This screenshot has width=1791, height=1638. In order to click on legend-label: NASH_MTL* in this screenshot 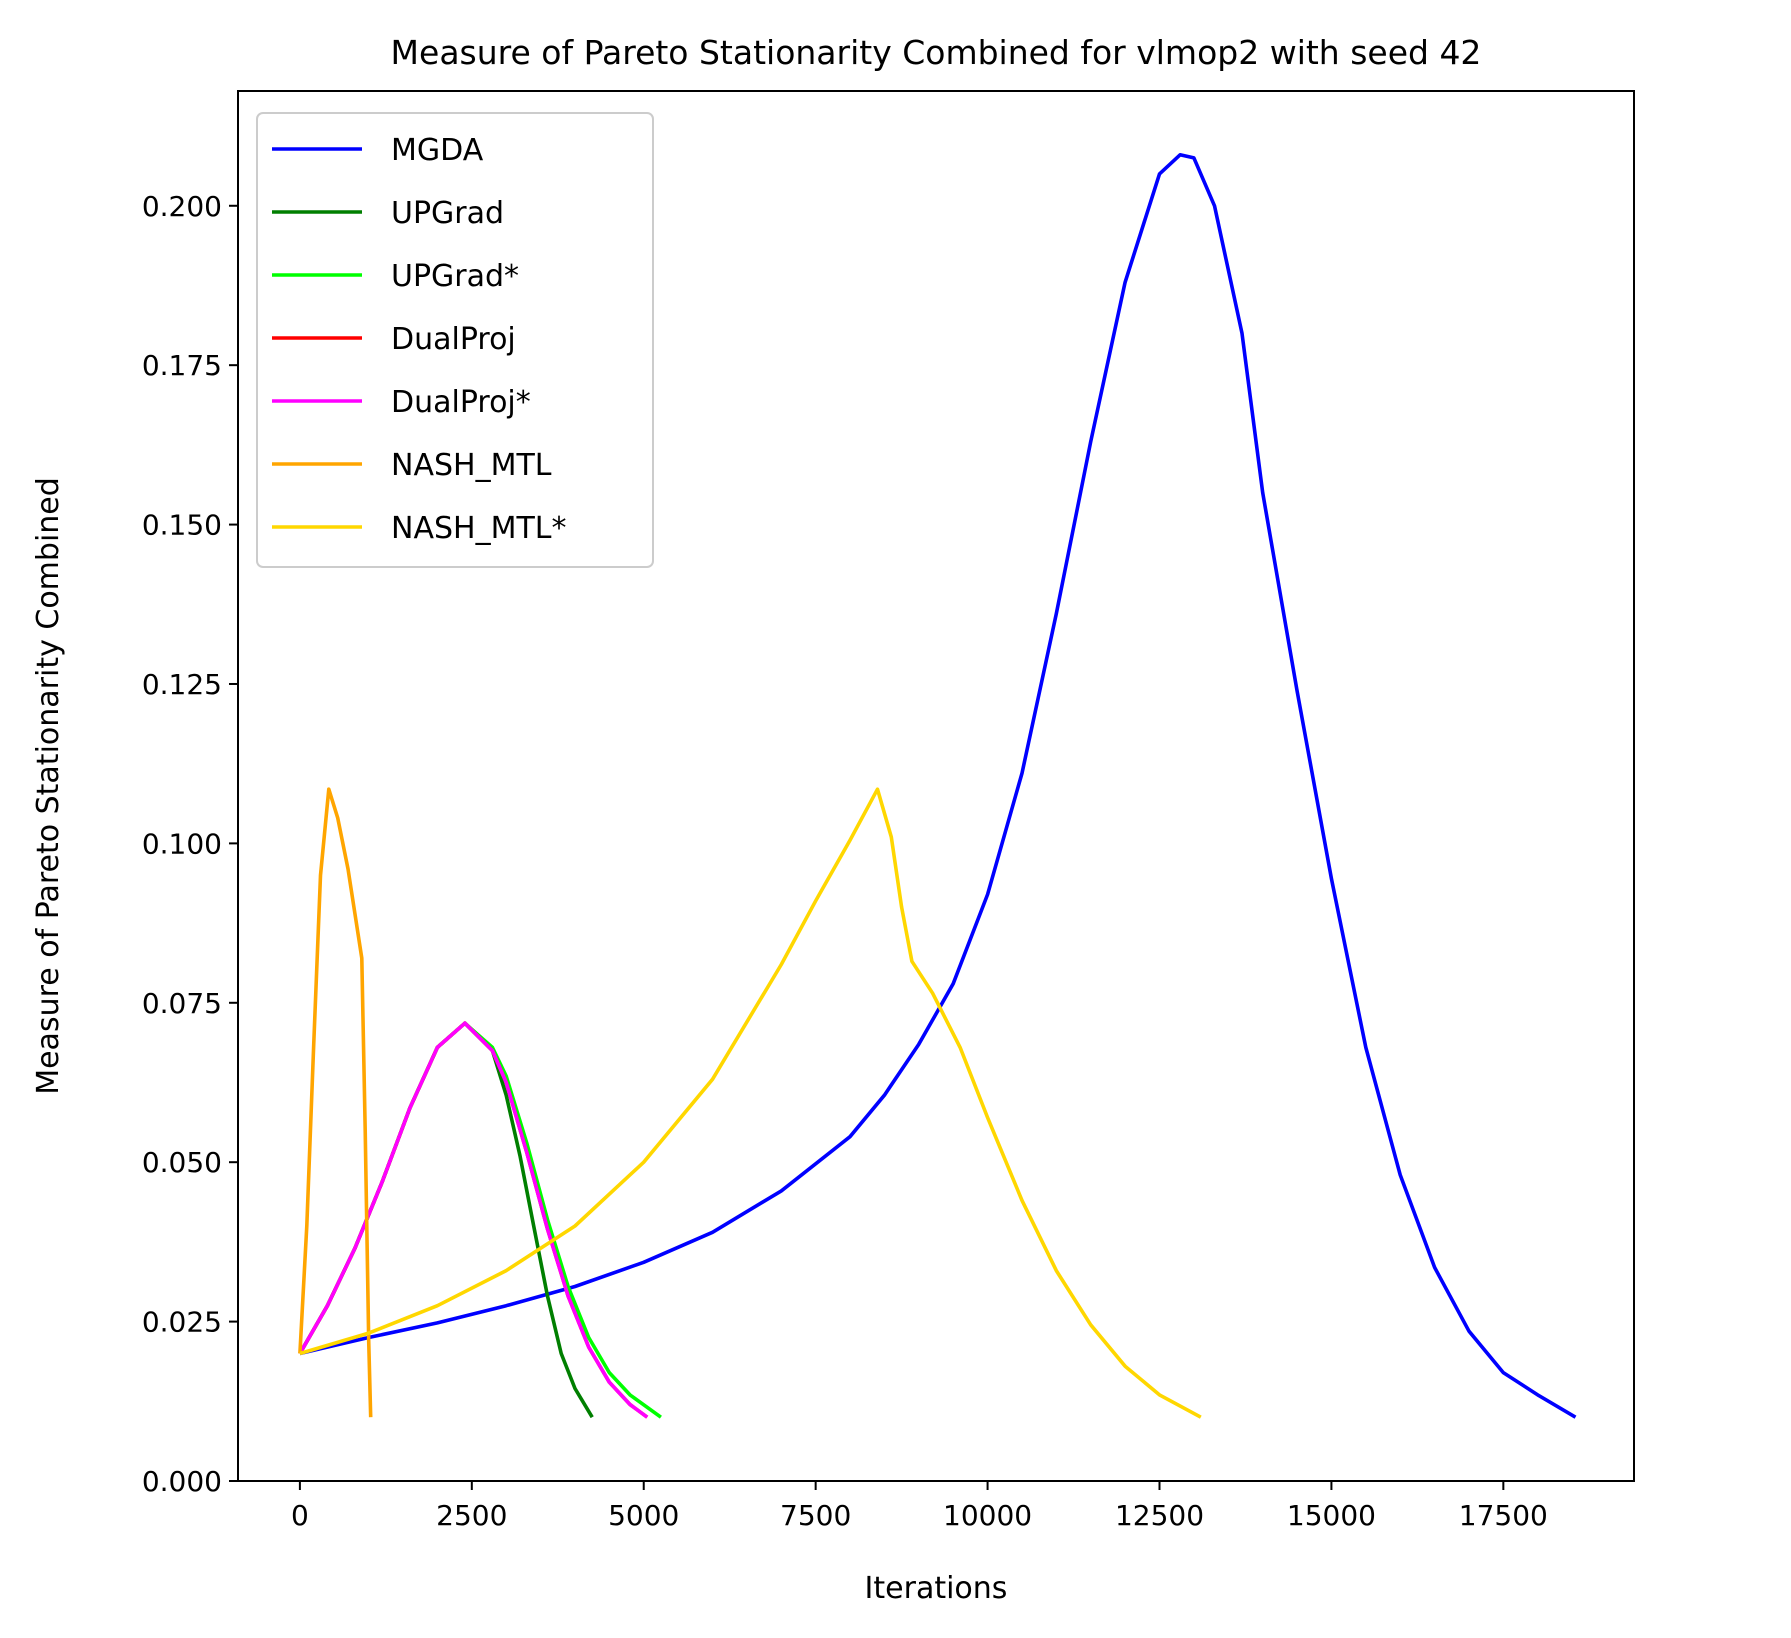, I will do `click(479, 528)`.